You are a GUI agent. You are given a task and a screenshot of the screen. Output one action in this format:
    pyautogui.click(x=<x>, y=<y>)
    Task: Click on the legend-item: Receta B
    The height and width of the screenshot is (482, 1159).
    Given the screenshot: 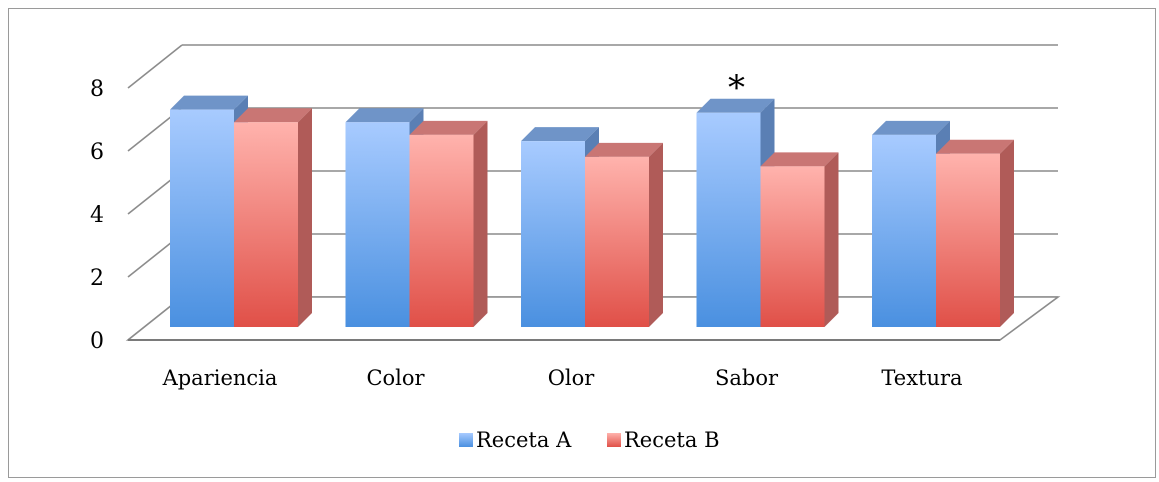 What is the action you would take?
    pyautogui.click(x=663, y=440)
    